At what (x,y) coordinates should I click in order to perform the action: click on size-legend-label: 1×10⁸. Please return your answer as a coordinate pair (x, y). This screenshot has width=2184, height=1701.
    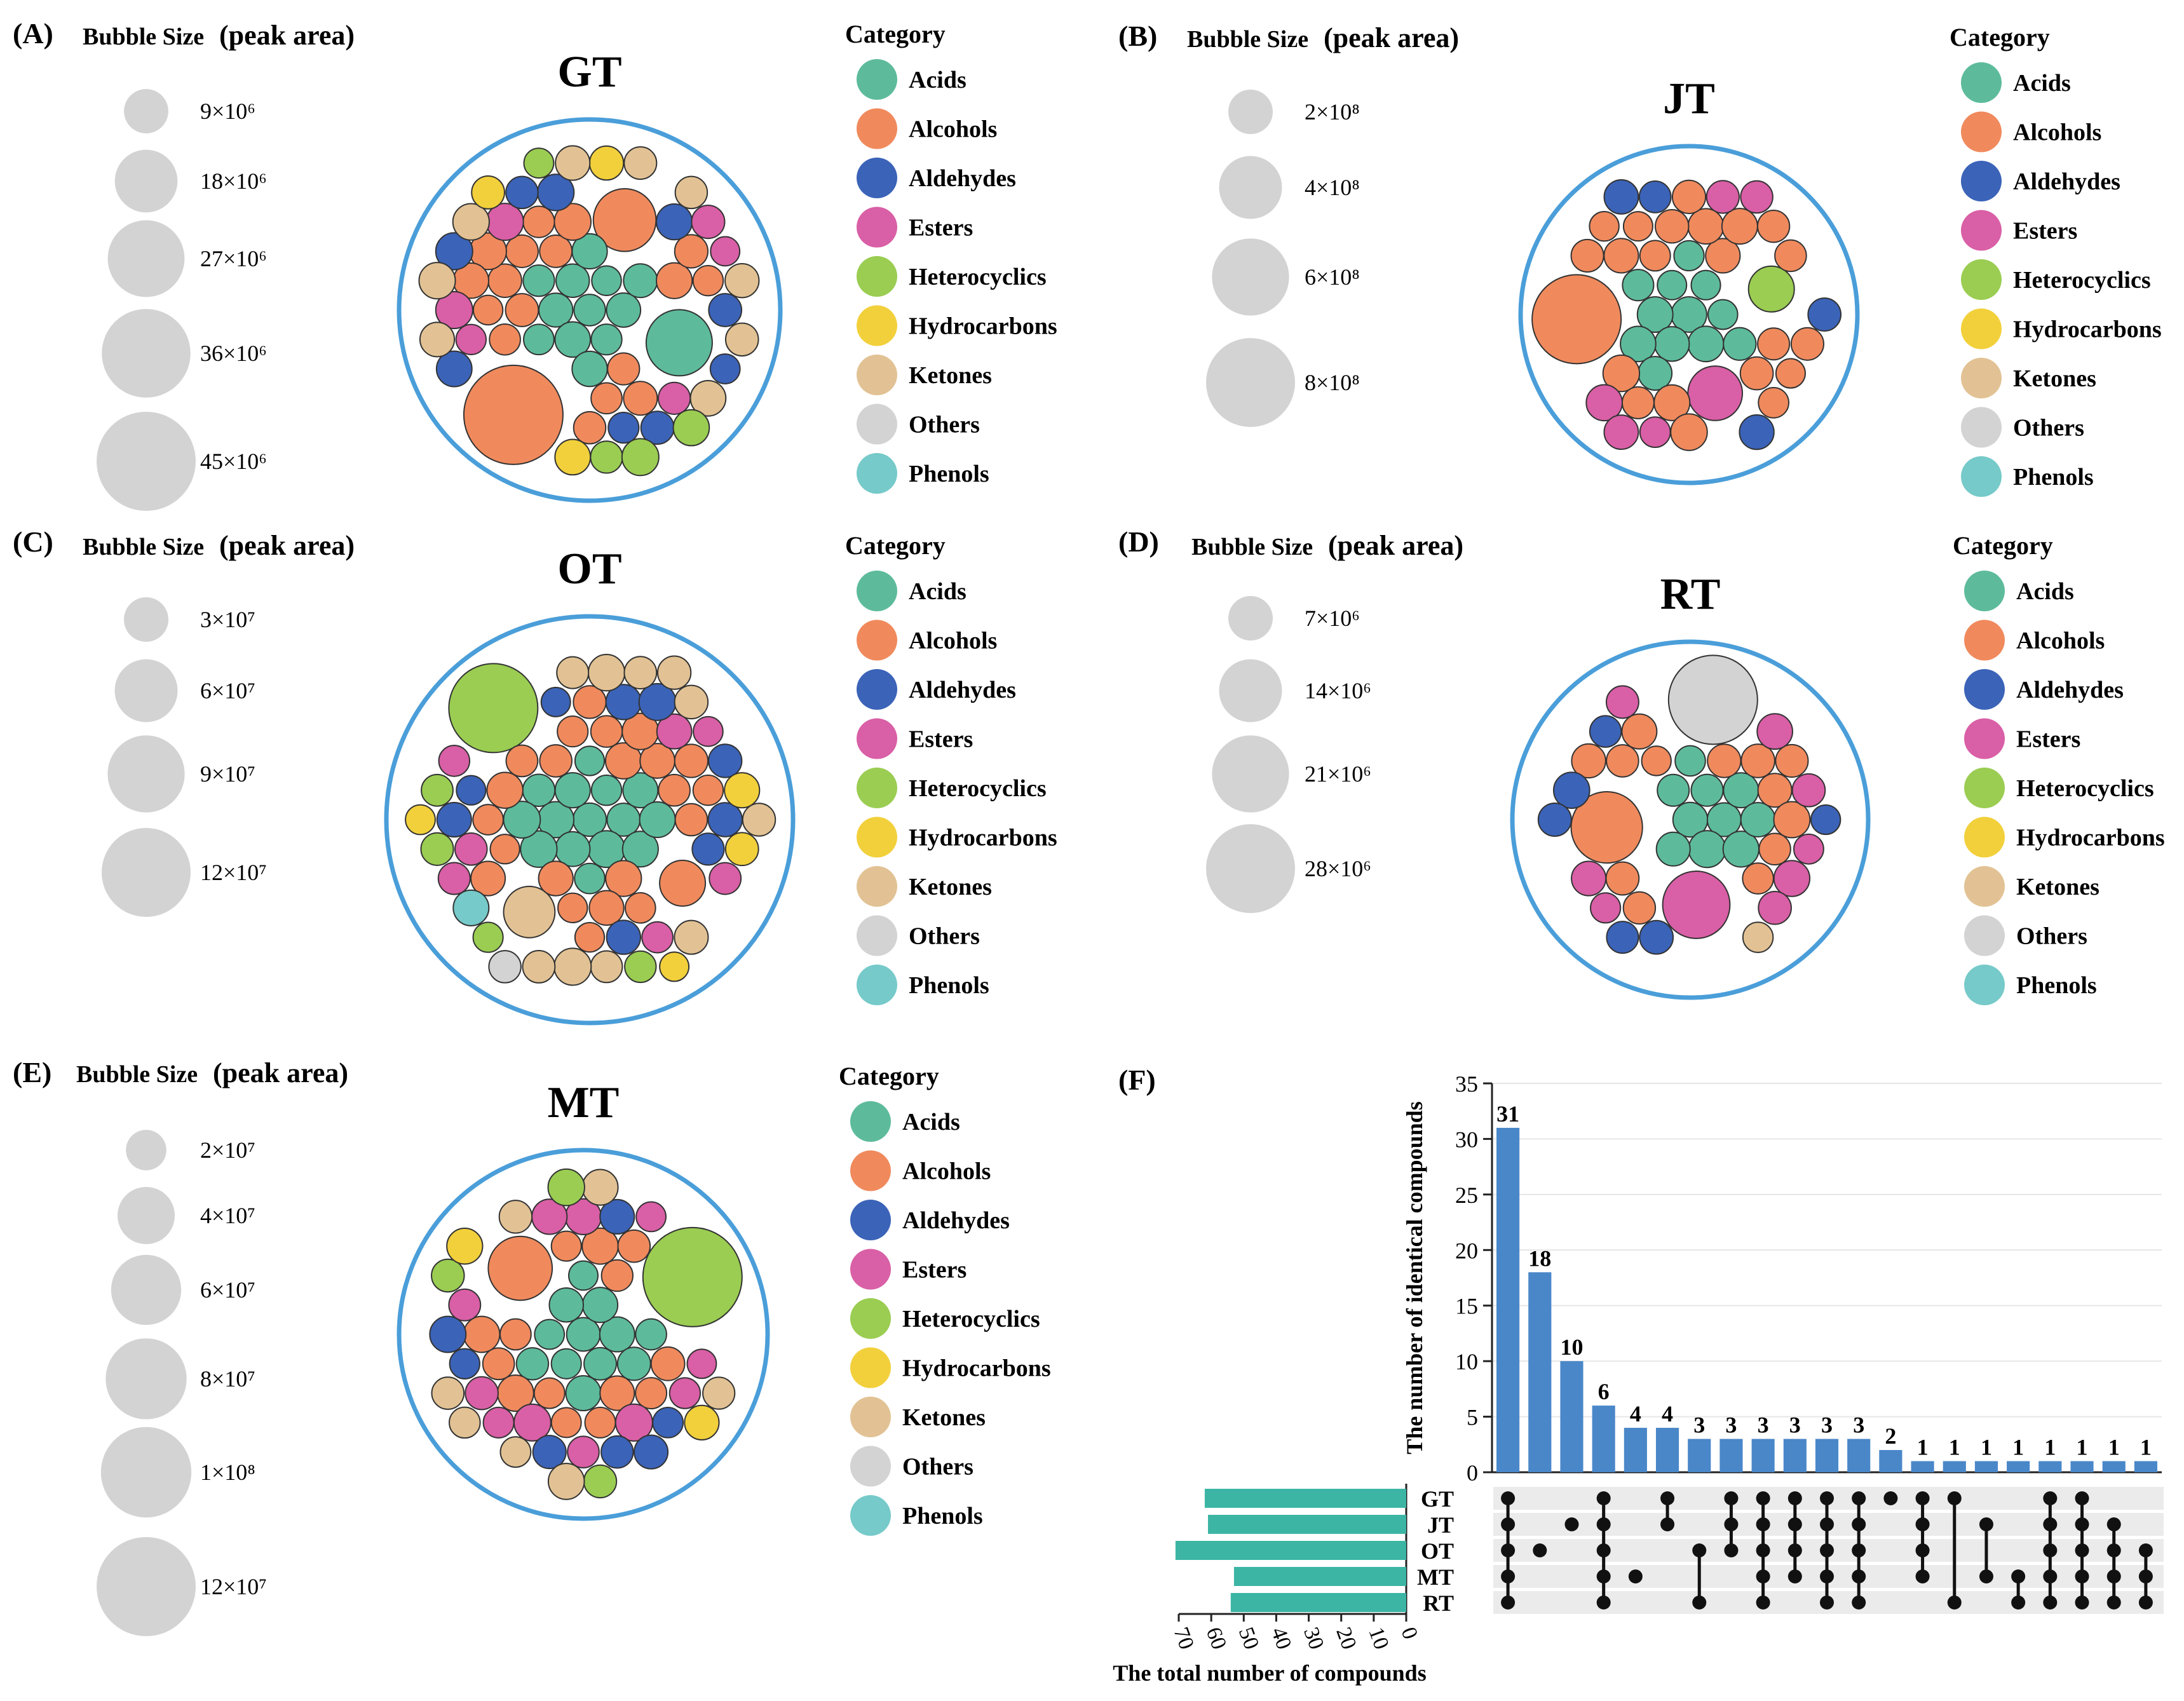
    Looking at the image, I should click on (227, 1472).